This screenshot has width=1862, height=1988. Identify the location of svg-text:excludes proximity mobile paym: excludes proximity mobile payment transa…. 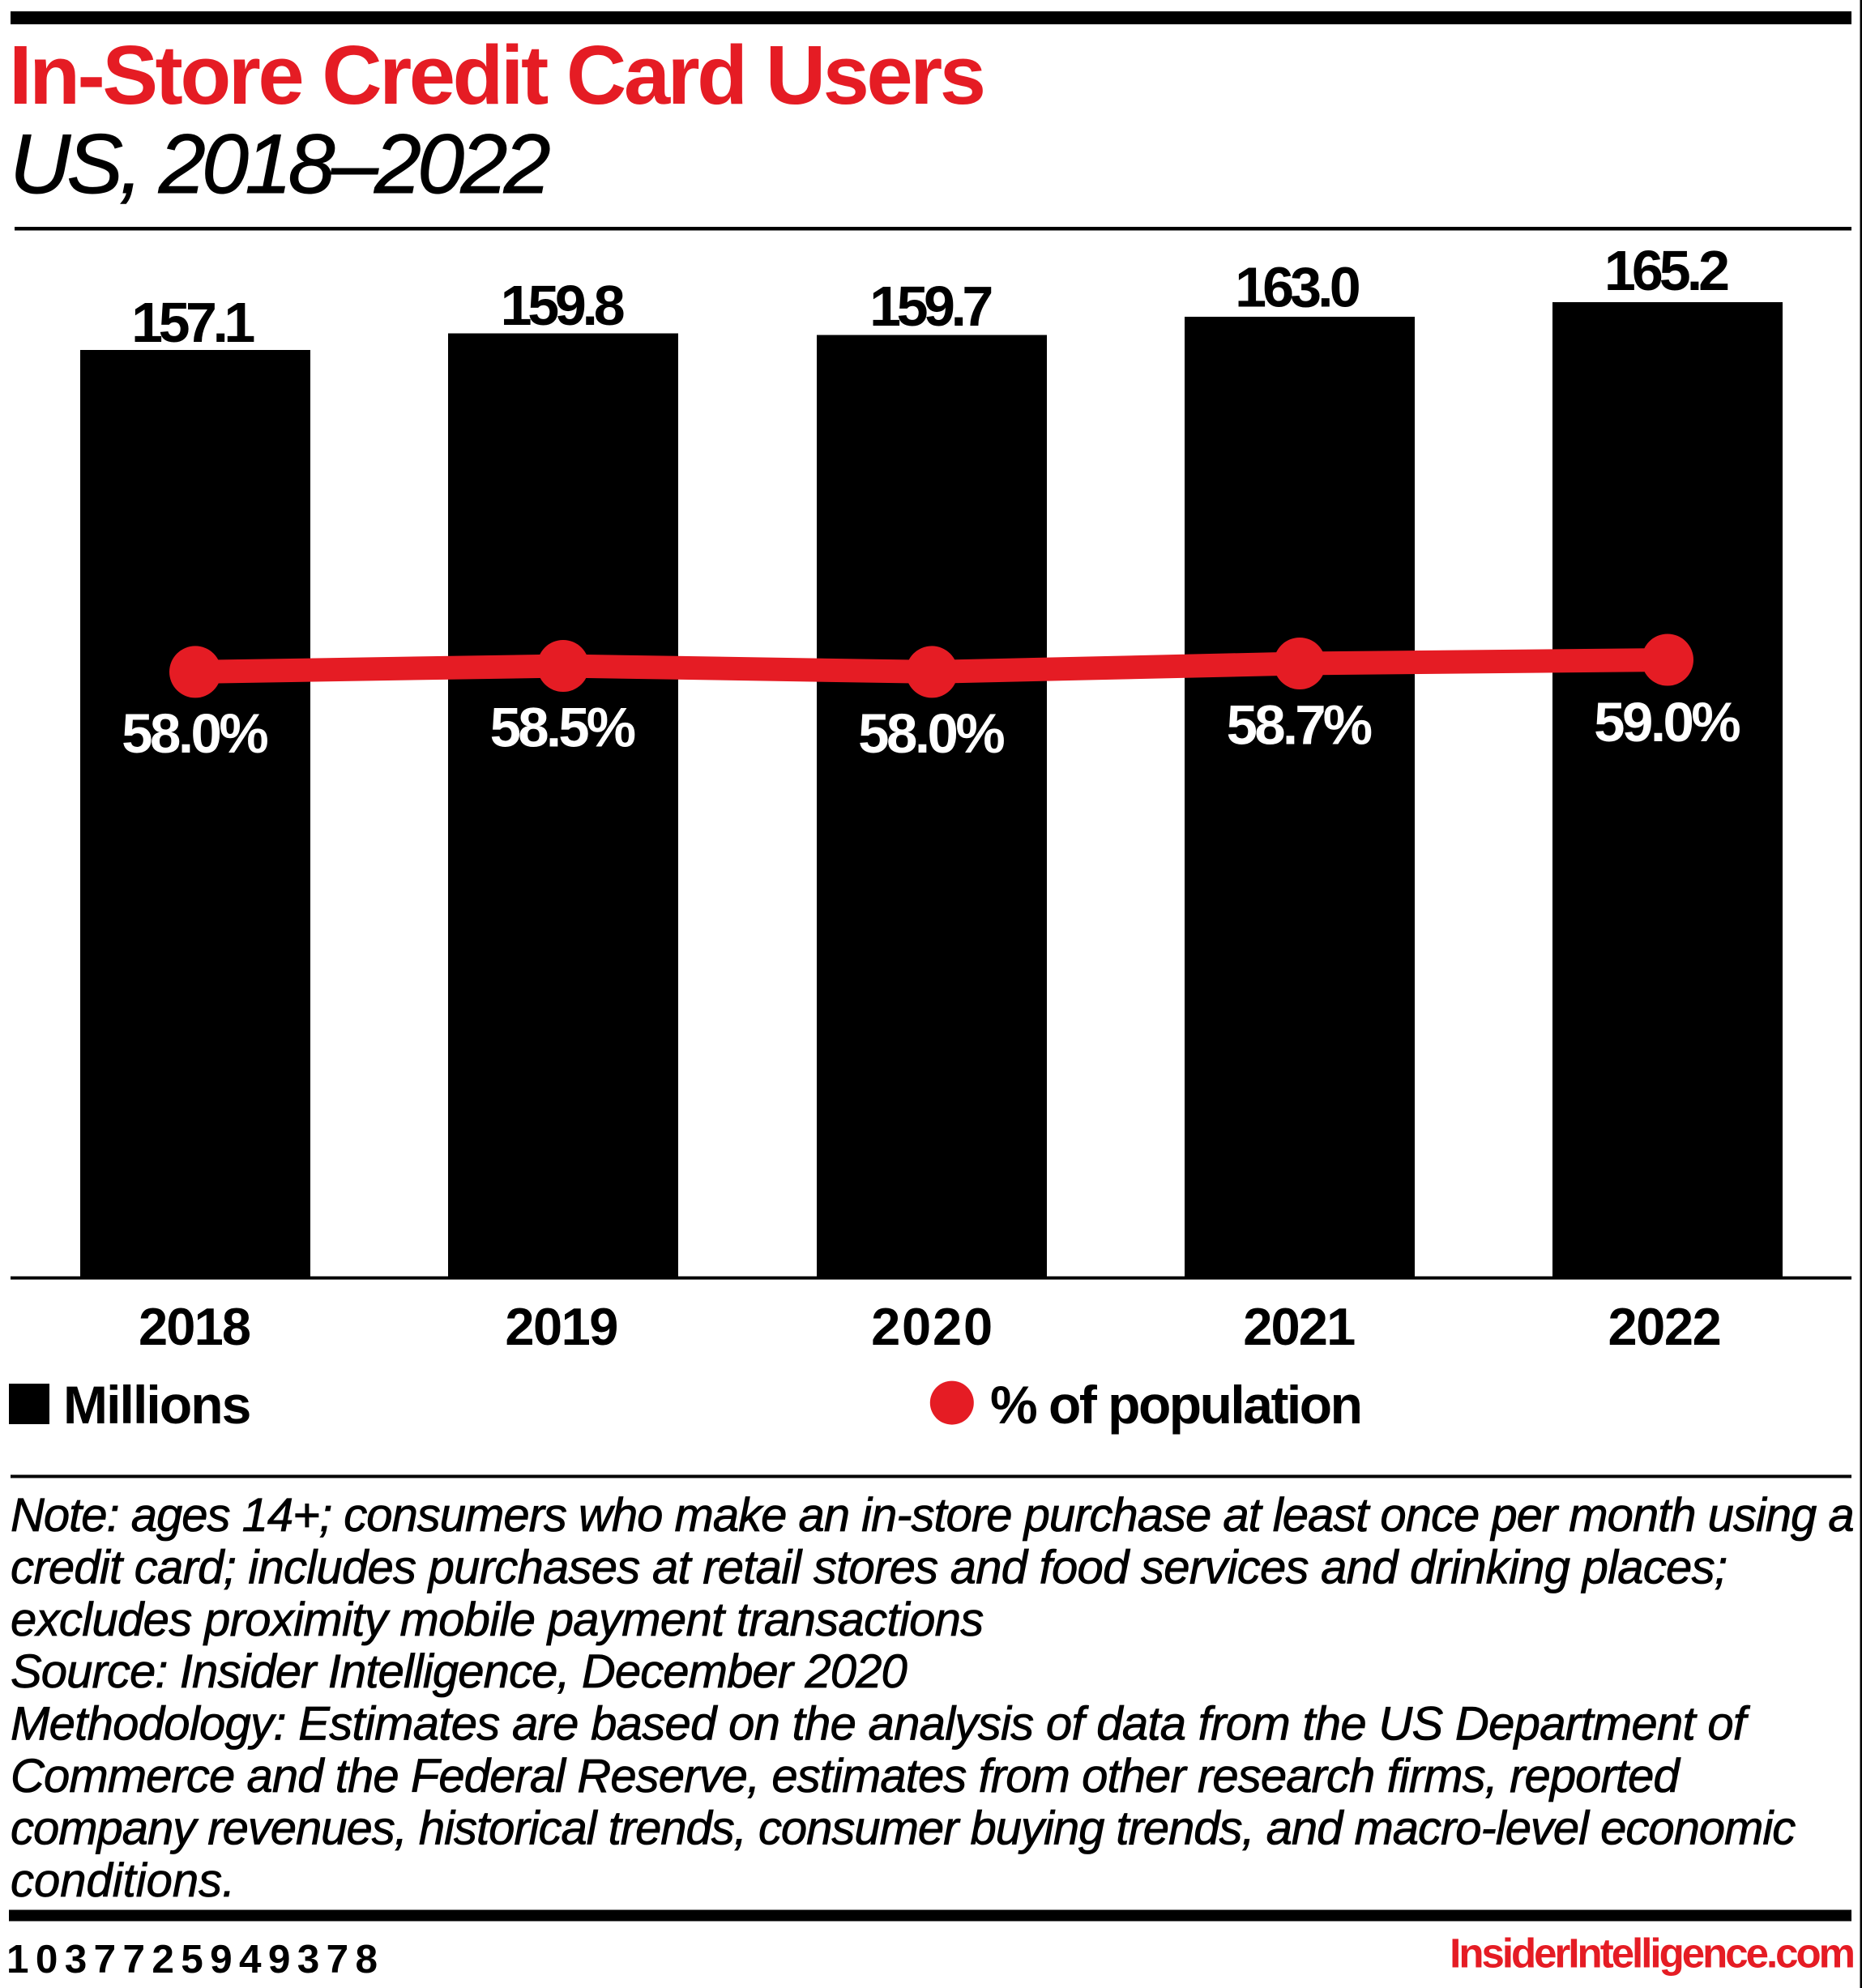
(497, 1619).